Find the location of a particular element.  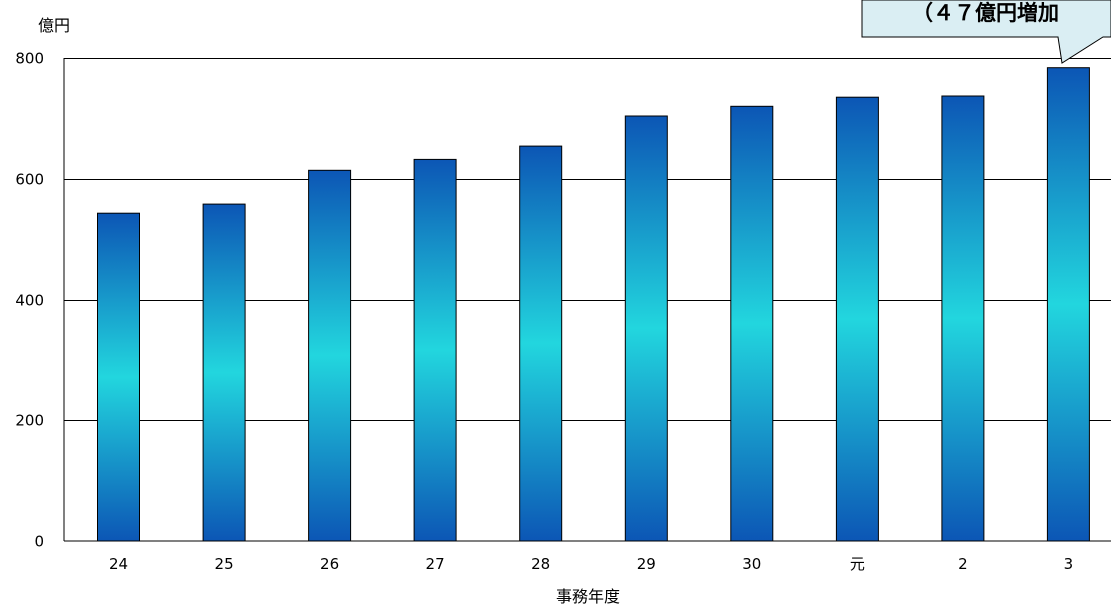

callout-text: （４７億円増加 is located at coordinates (985, 13).